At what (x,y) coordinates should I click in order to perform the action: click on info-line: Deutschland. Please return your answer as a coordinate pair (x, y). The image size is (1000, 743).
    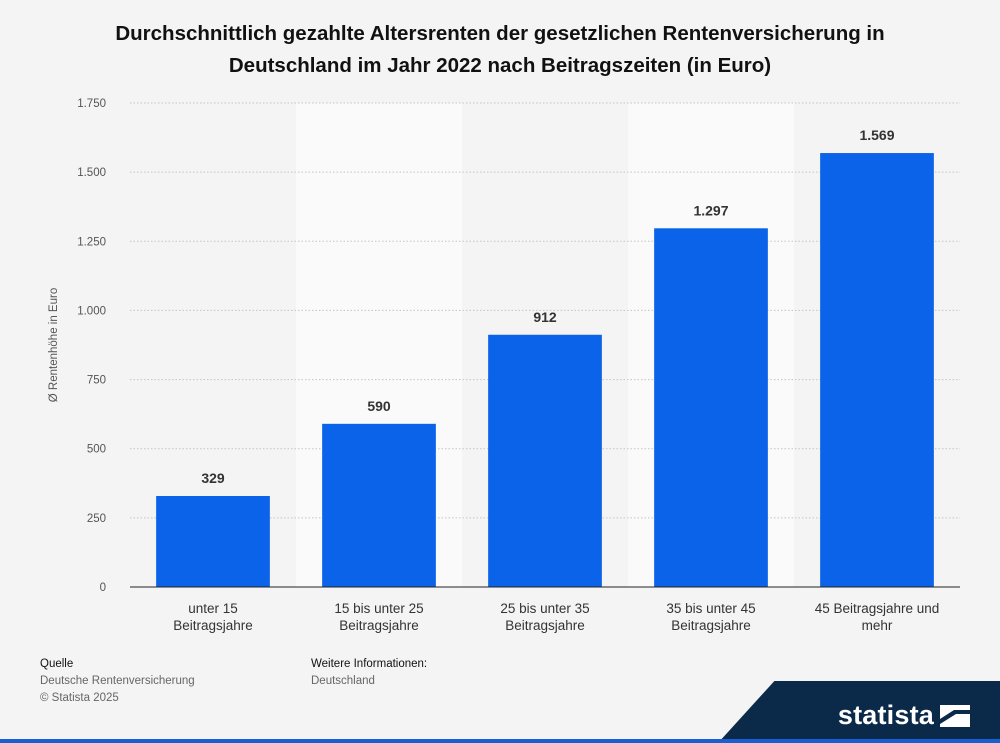
    Looking at the image, I should click on (343, 681).